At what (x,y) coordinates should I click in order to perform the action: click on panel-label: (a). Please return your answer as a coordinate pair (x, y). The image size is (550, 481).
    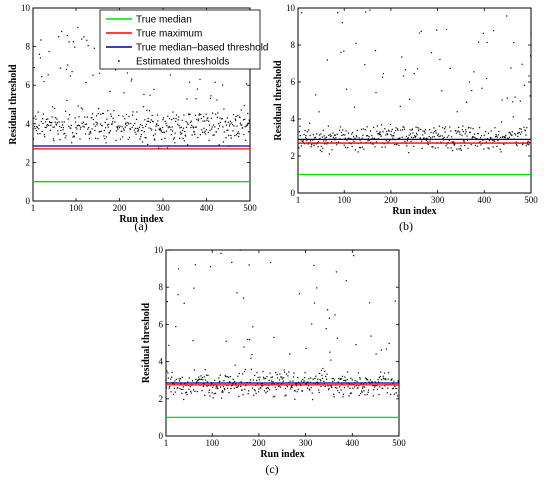
    Looking at the image, I should click on (140, 226).